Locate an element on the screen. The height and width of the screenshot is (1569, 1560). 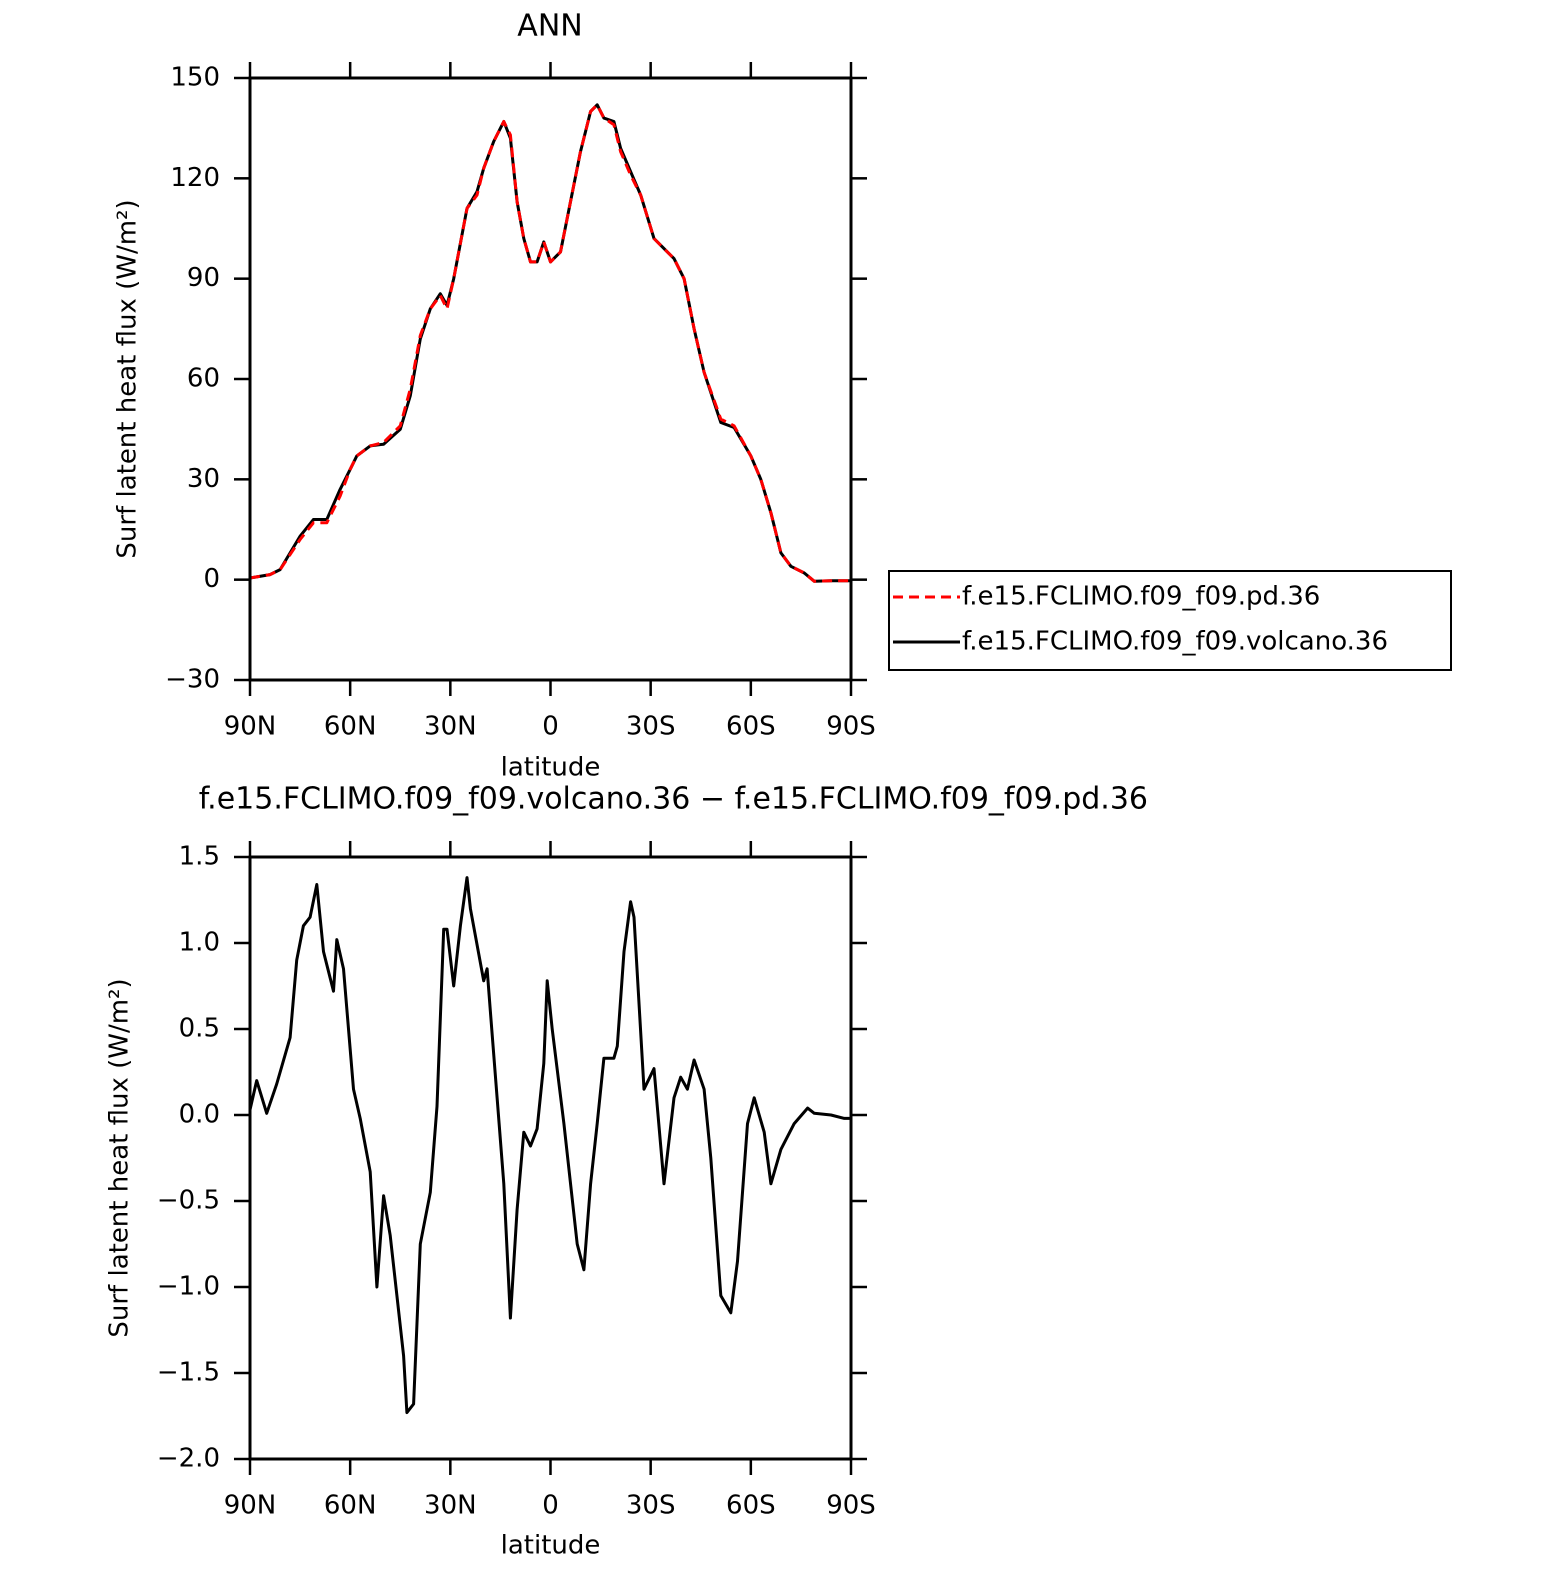
y-tick-label: 30 is located at coordinates (203, 479).